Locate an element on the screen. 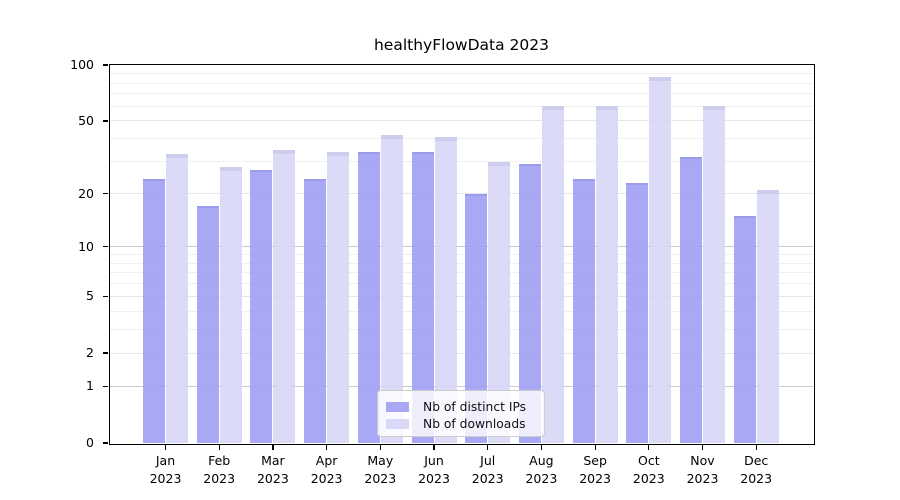  x-tick-mark-sep is located at coordinates (595, 447).